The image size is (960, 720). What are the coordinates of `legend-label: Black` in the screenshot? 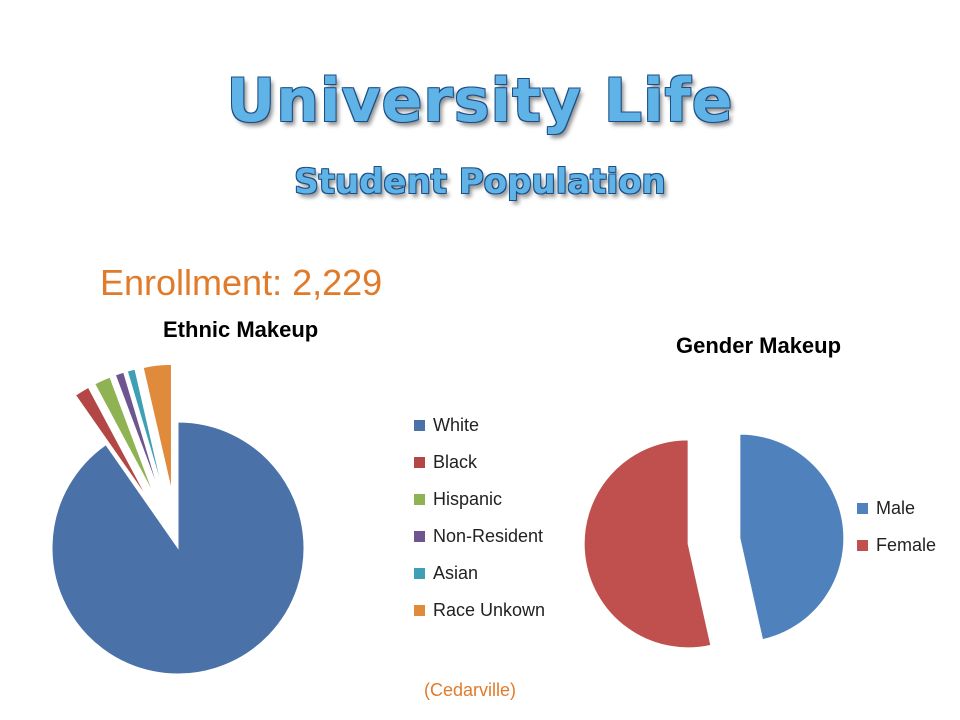 It's located at (455, 462).